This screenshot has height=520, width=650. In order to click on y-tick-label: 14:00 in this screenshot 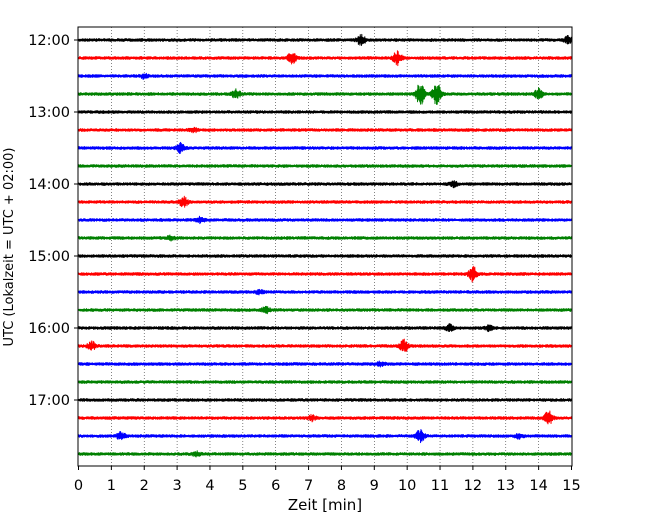, I will do `click(49, 185)`.